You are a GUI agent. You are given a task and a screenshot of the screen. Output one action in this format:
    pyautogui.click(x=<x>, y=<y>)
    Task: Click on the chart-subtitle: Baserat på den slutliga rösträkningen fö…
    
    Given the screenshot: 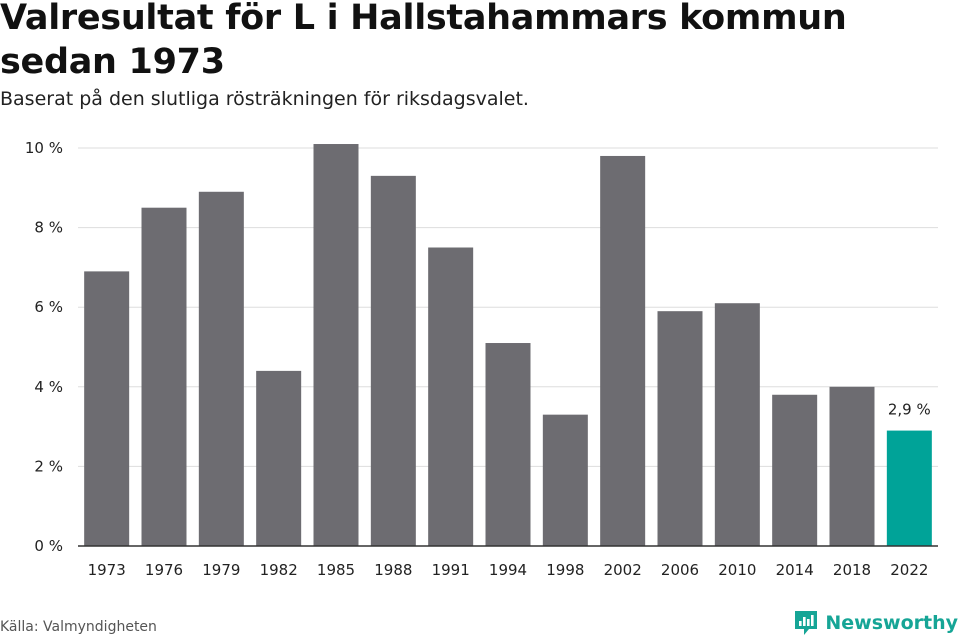 What is the action you would take?
    pyautogui.click(x=264, y=99)
    